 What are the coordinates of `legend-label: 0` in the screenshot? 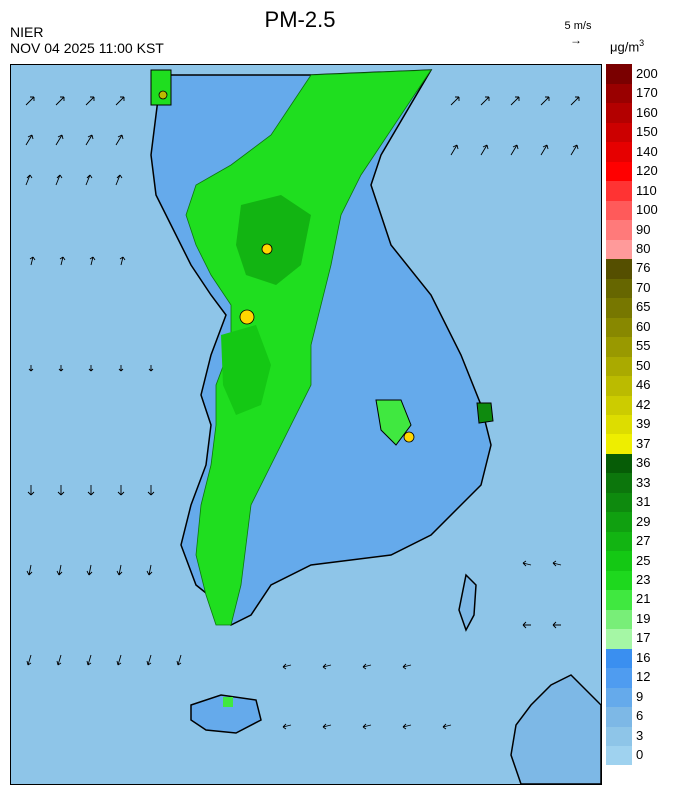 It's located at (640, 755).